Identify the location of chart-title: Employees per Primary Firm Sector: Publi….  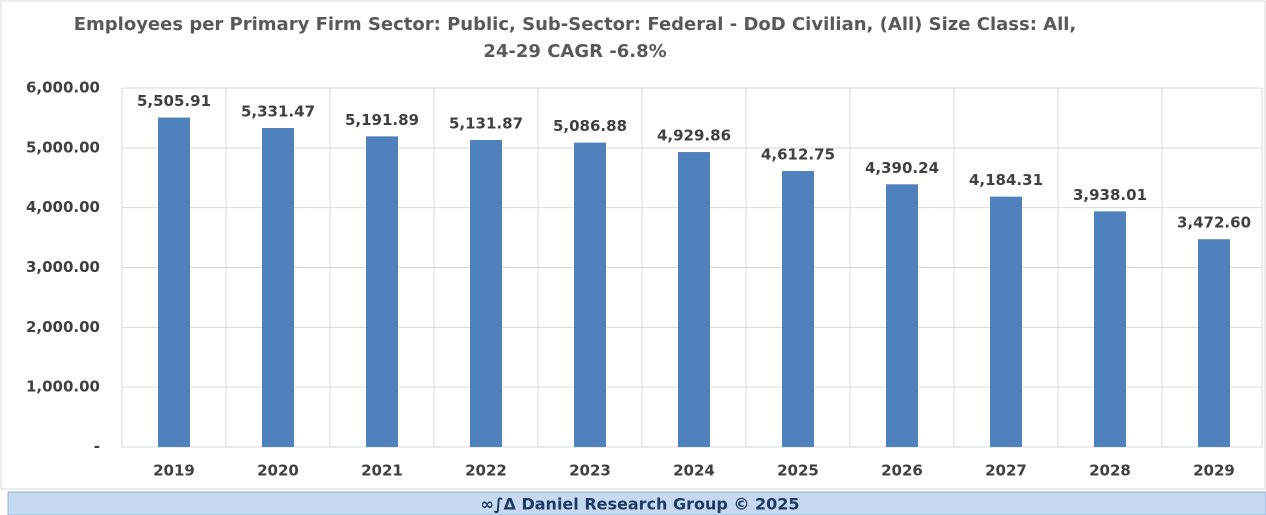
(575, 24).